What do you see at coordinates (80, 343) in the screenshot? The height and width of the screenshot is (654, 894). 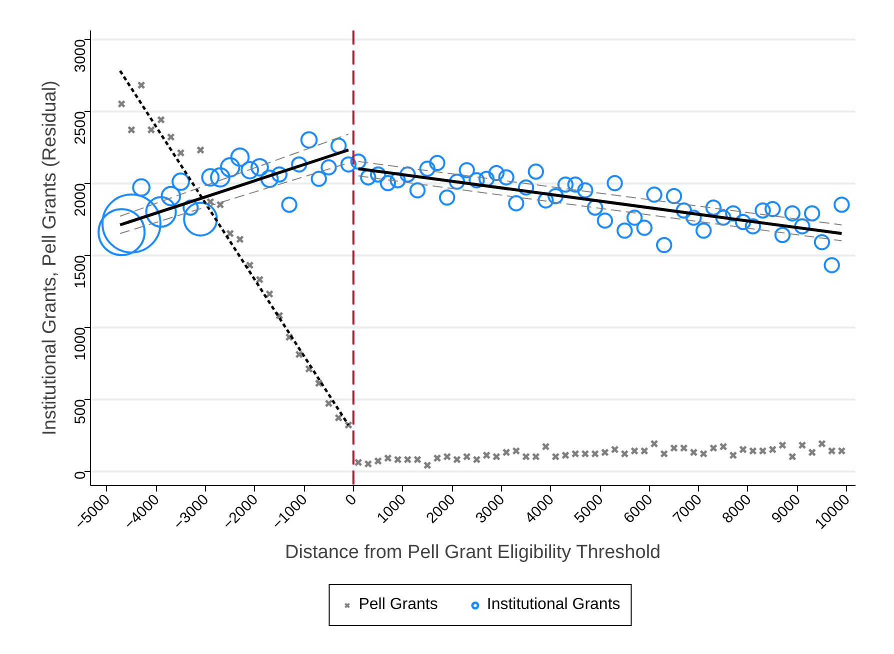 I see `y-tick-label: 1000` at bounding box center [80, 343].